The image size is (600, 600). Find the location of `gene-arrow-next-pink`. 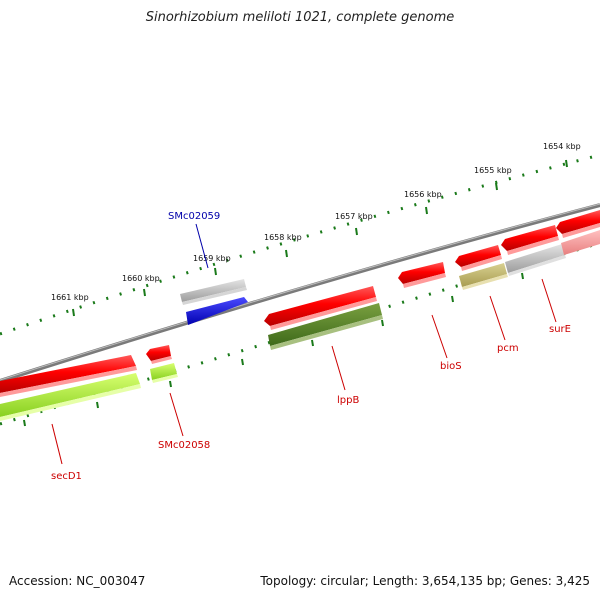

gene-arrow-next-pink is located at coordinates (580, 242).